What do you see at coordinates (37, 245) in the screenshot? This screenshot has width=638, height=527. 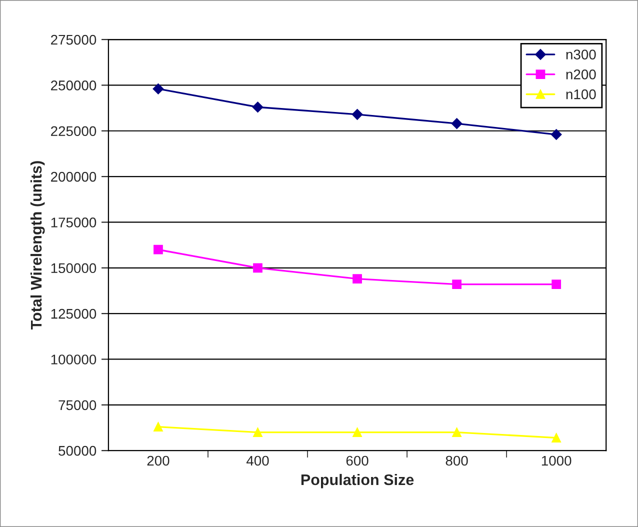 I see `y-axis-title: Total Wirelength (units)` at bounding box center [37, 245].